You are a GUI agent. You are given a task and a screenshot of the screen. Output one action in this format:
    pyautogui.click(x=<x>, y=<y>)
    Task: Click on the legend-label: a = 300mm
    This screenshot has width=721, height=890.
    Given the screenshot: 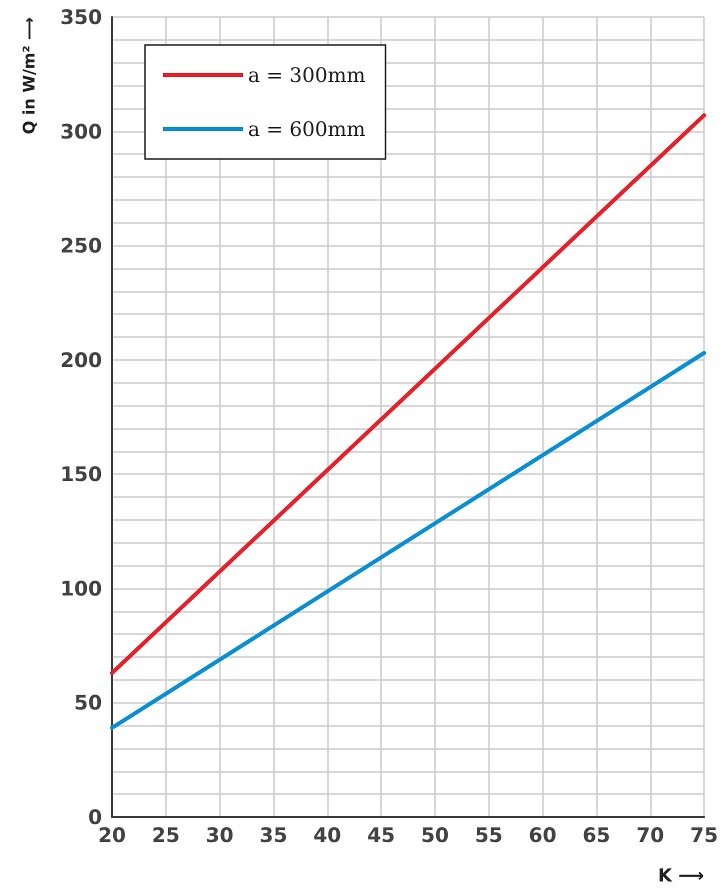 What is the action you would take?
    pyautogui.click(x=307, y=75)
    